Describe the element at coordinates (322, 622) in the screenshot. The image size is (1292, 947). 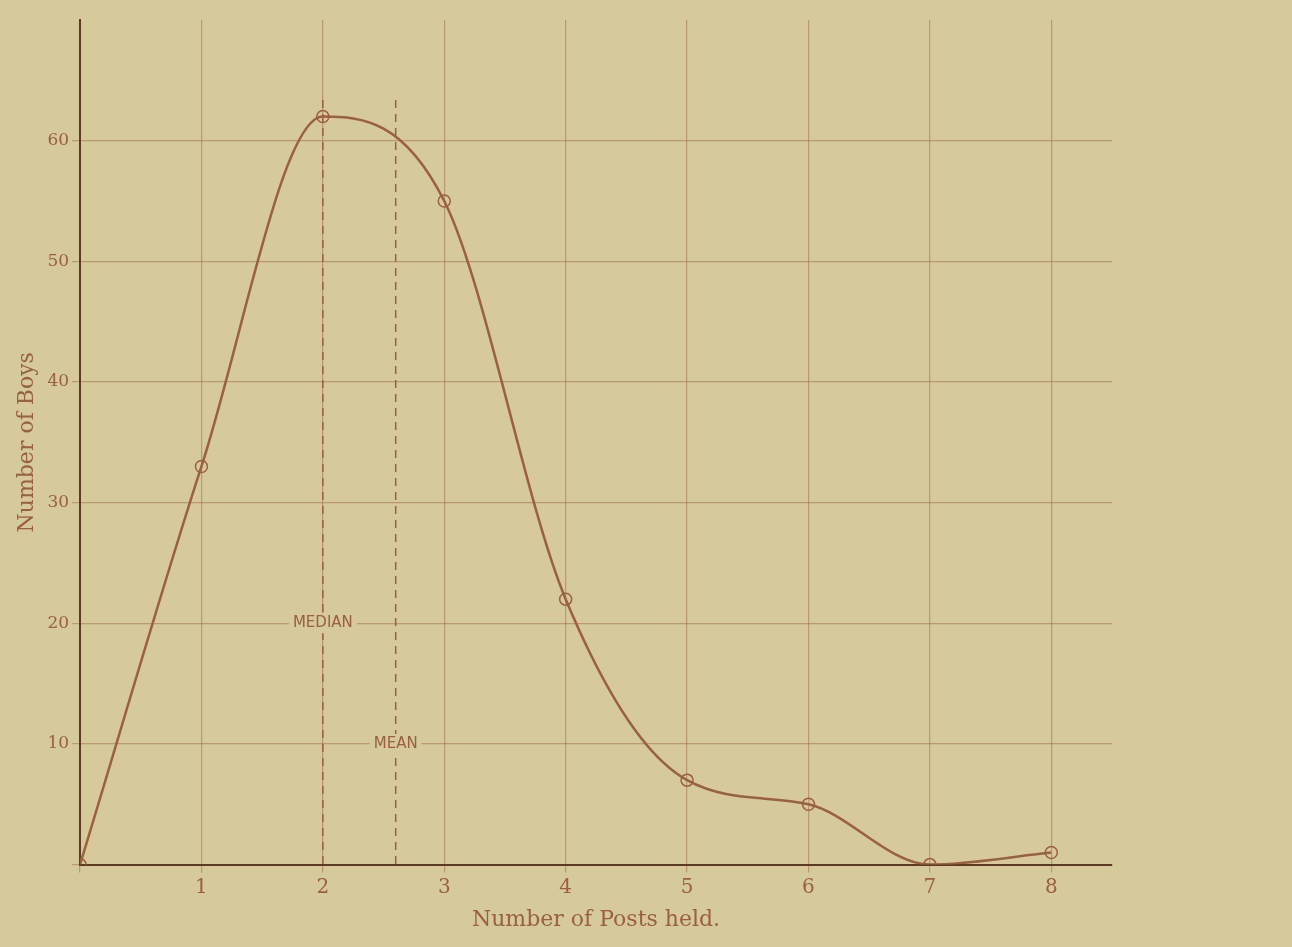
I see `ref-line-label: MEDIAN` at that location.